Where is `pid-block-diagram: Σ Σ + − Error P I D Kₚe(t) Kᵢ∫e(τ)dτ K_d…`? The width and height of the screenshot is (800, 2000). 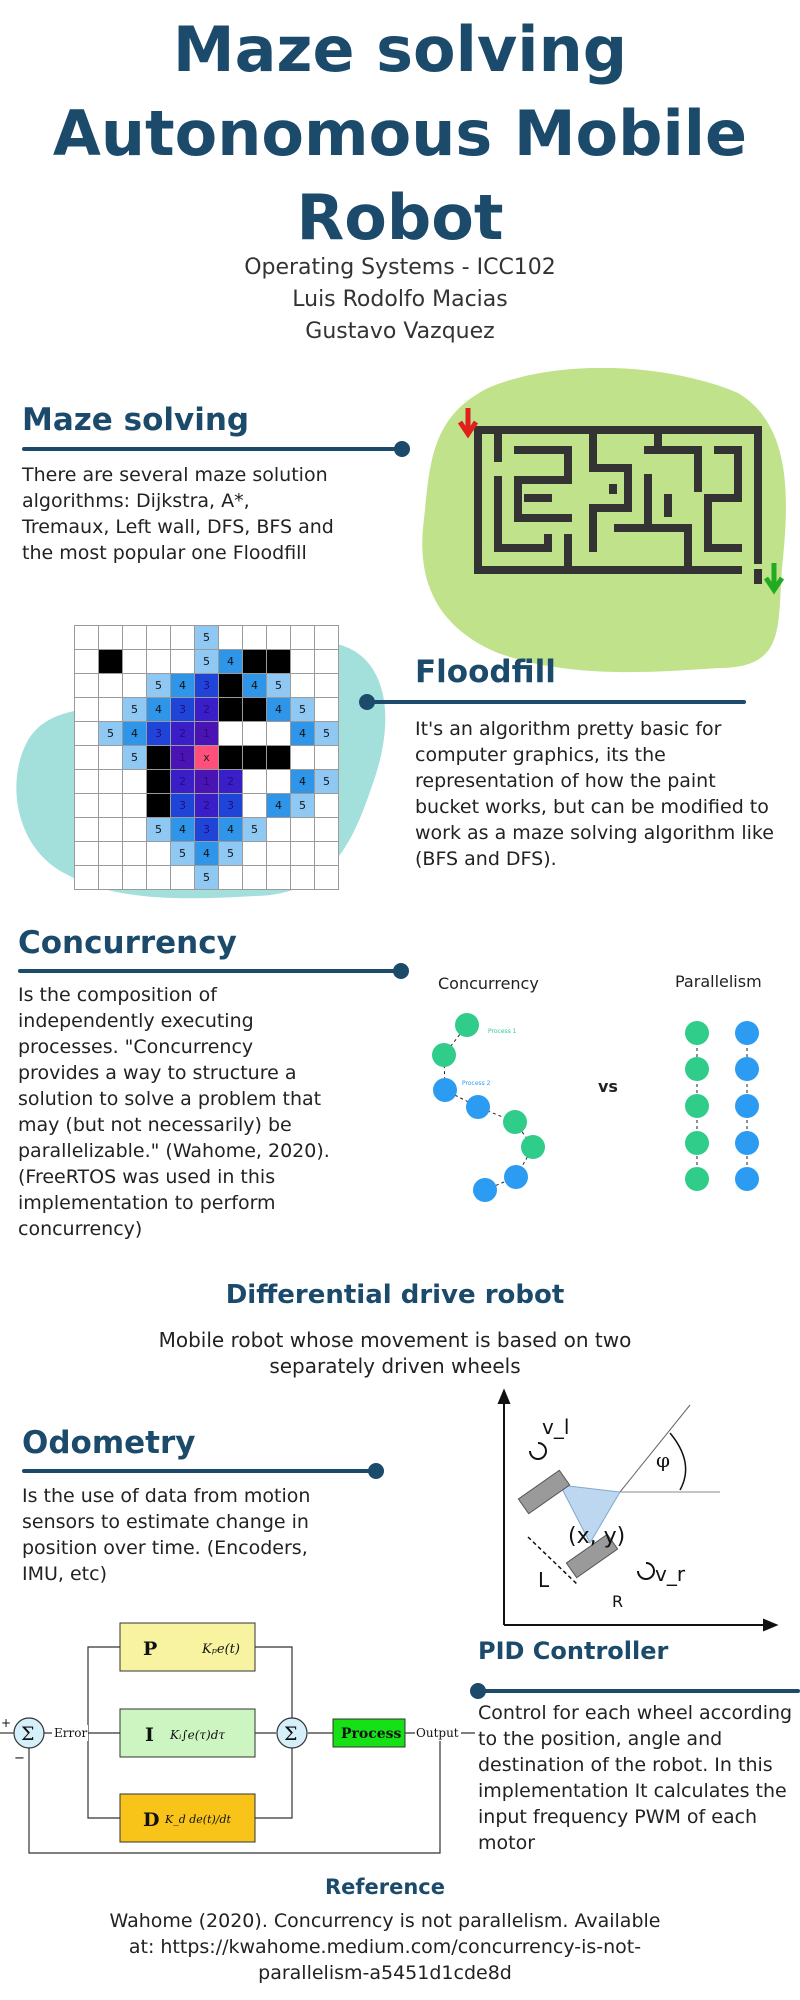 pid-block-diagram: Σ Σ + − Error P I D Kₚe(t) Kᵢ∫e(τ)dτ K_d… is located at coordinates (237, 1738).